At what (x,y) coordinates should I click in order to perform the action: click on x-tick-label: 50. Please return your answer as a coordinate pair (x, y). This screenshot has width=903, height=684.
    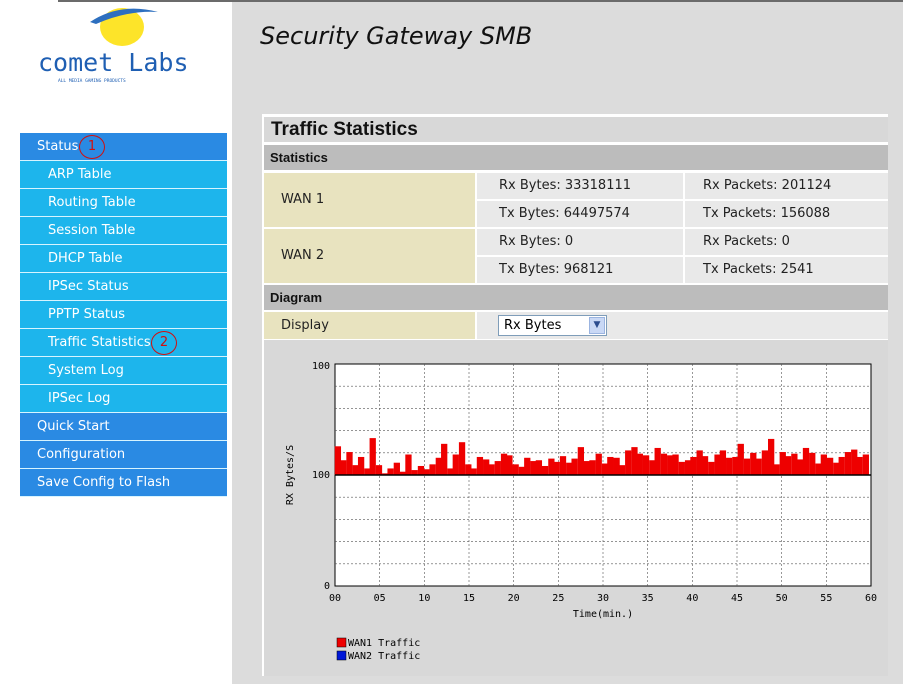
    Looking at the image, I should click on (782, 598).